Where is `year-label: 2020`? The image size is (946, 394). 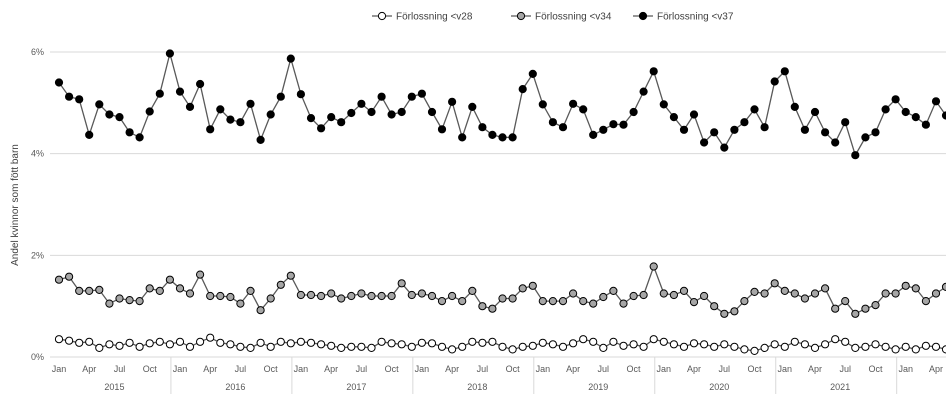 year-label: 2020 is located at coordinates (719, 387).